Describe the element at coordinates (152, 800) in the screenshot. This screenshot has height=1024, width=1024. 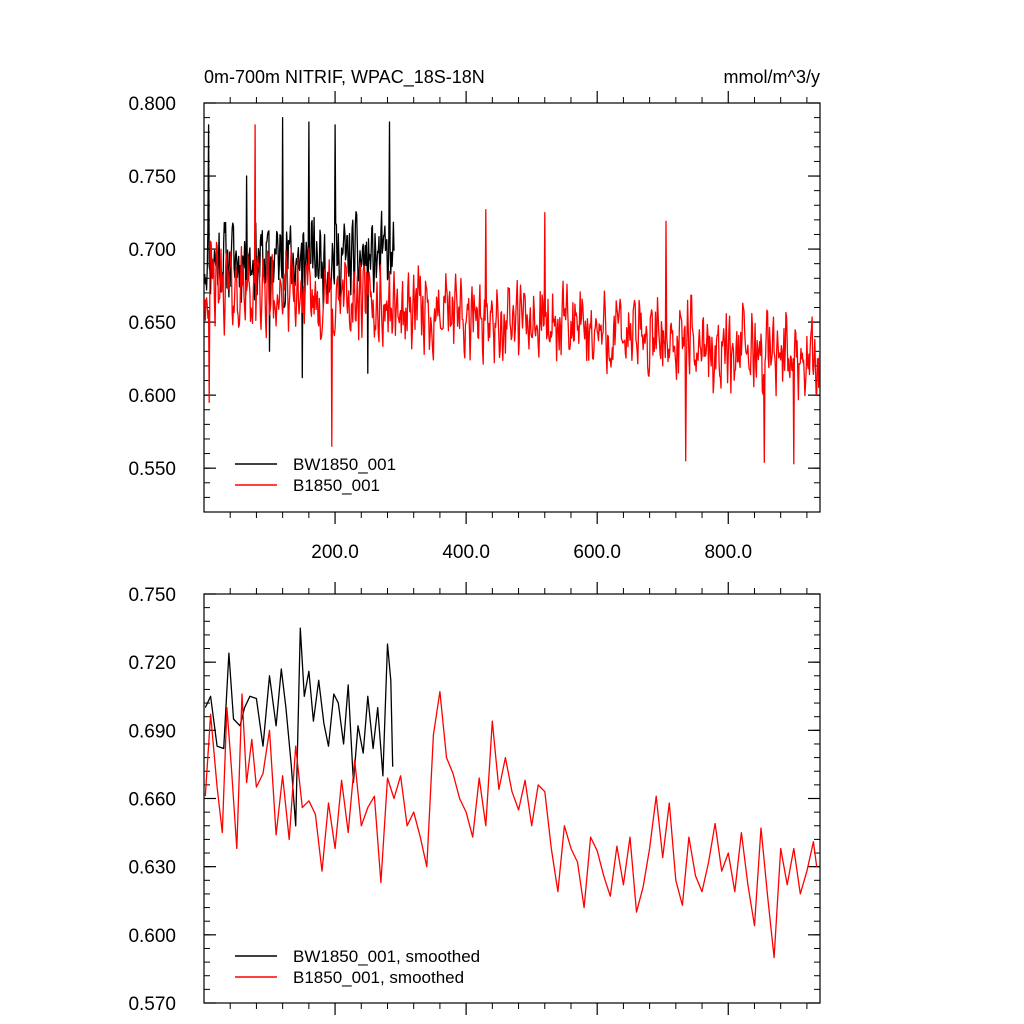
I see `y-tick-label: 0.660` at that location.